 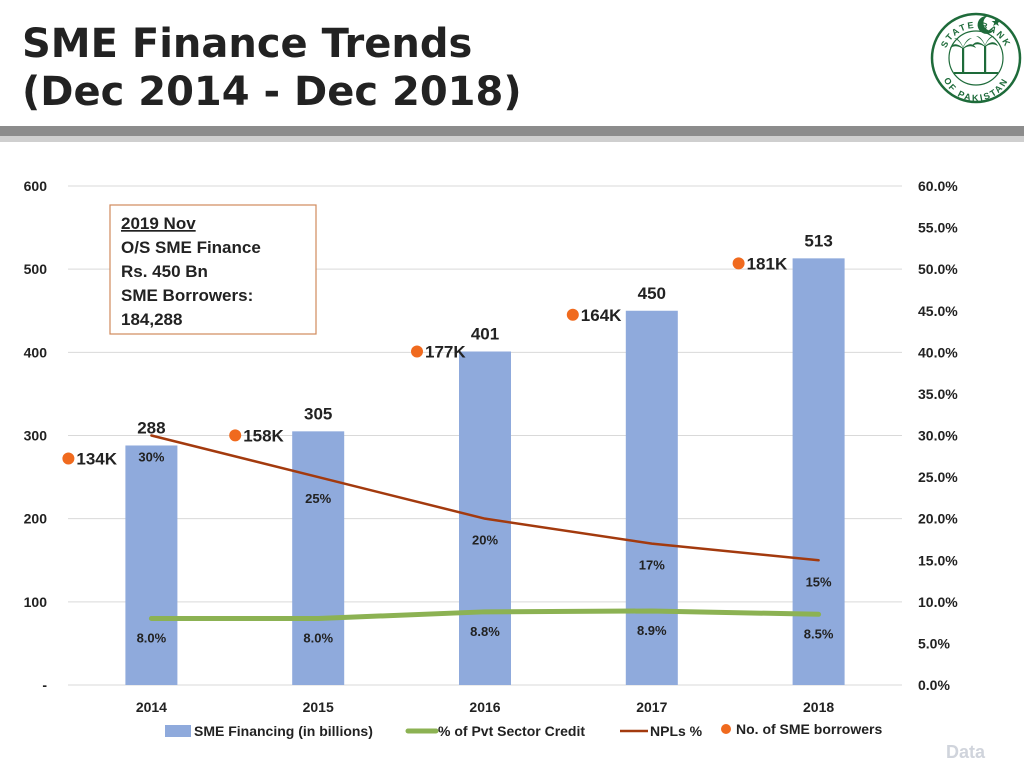 I want to click on right-axis-tick-label: 0.0%, so click(x=934, y=685).